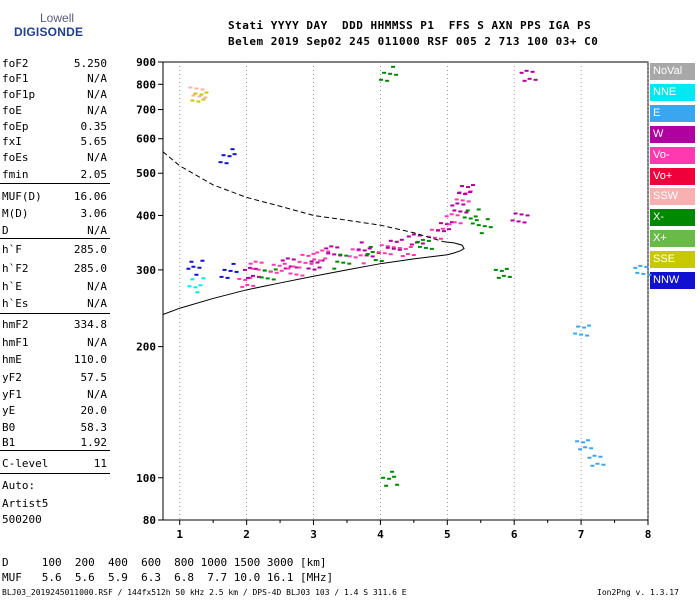 Image resolution: width=700 pixels, height=600 pixels. Describe the element at coordinates (179, 534) in the screenshot. I see `x-tick-label: 1` at that location.